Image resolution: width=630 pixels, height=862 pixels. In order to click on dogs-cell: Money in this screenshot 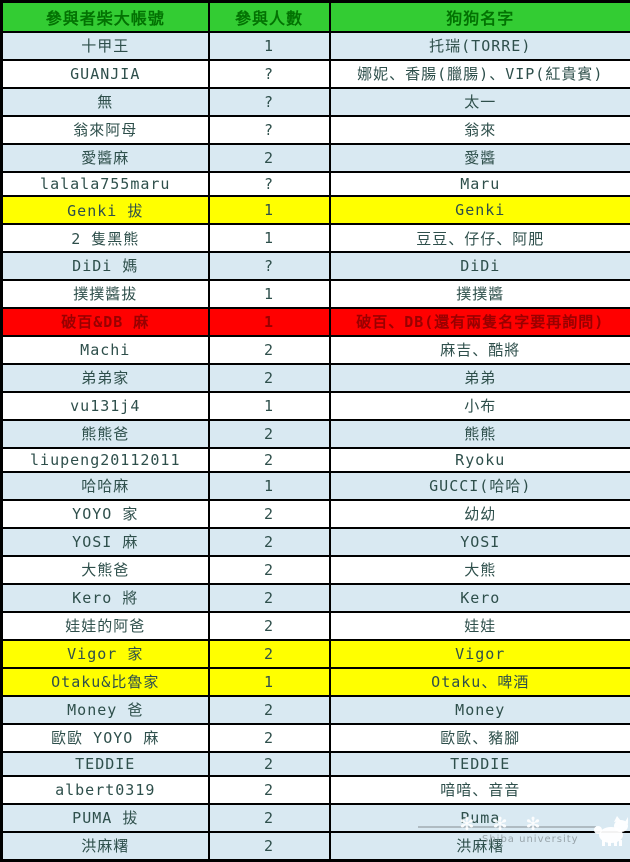, I will do `click(479, 709)`.